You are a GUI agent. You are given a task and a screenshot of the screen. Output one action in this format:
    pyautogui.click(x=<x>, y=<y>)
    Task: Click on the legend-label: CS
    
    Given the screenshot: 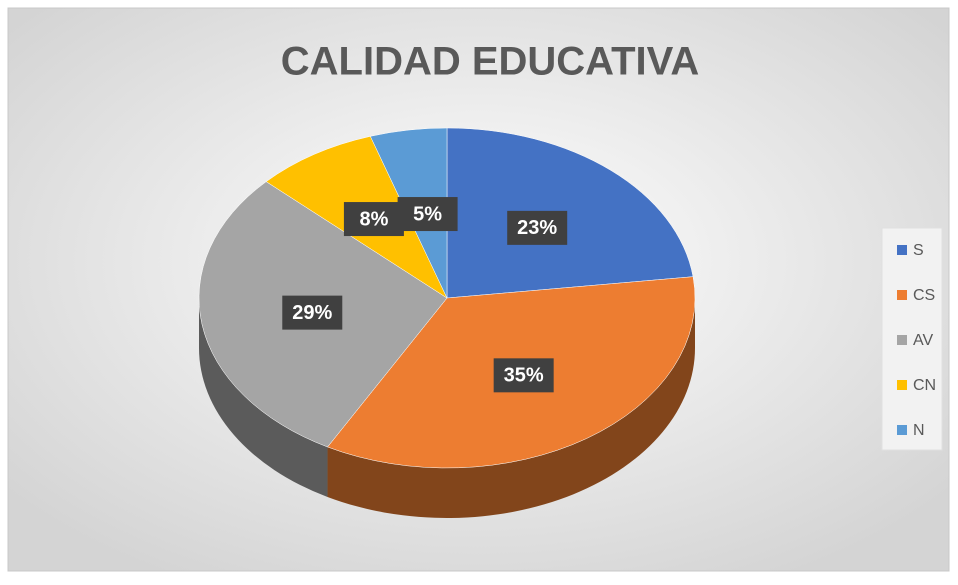 What is the action you would take?
    pyautogui.click(x=924, y=295)
    